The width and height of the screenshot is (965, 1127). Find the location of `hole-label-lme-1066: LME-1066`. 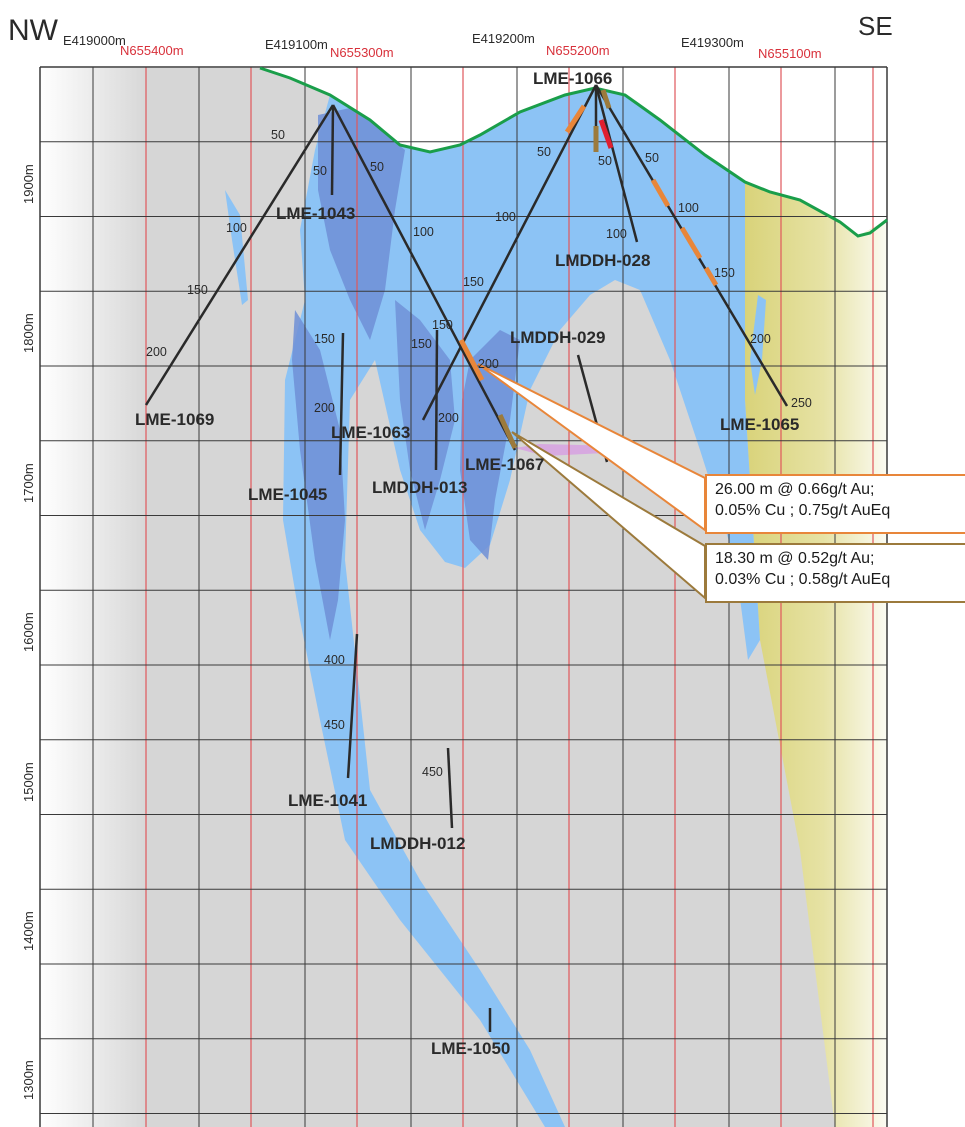

hole-label-lme-1066: LME-1066 is located at coordinates (572, 78).